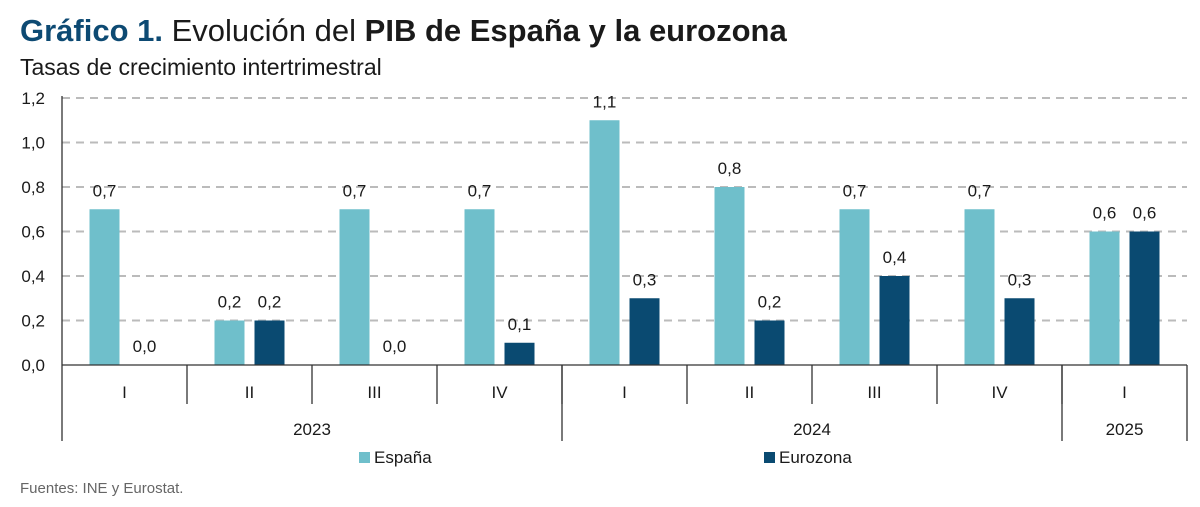  Describe the element at coordinates (33, 187) in the screenshot. I see `y-tick-label: 0,8` at that location.